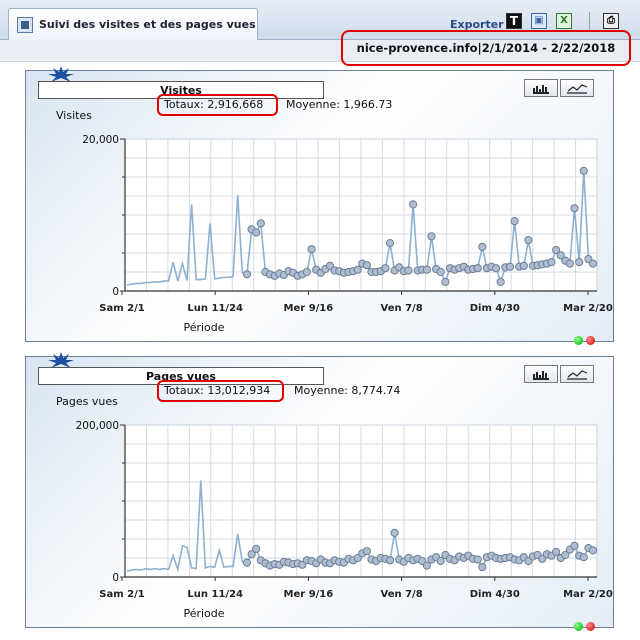 The image size is (640, 640). What do you see at coordinates (100, 140) in the screenshot?
I see `y-tick-label: 20,000` at bounding box center [100, 140].